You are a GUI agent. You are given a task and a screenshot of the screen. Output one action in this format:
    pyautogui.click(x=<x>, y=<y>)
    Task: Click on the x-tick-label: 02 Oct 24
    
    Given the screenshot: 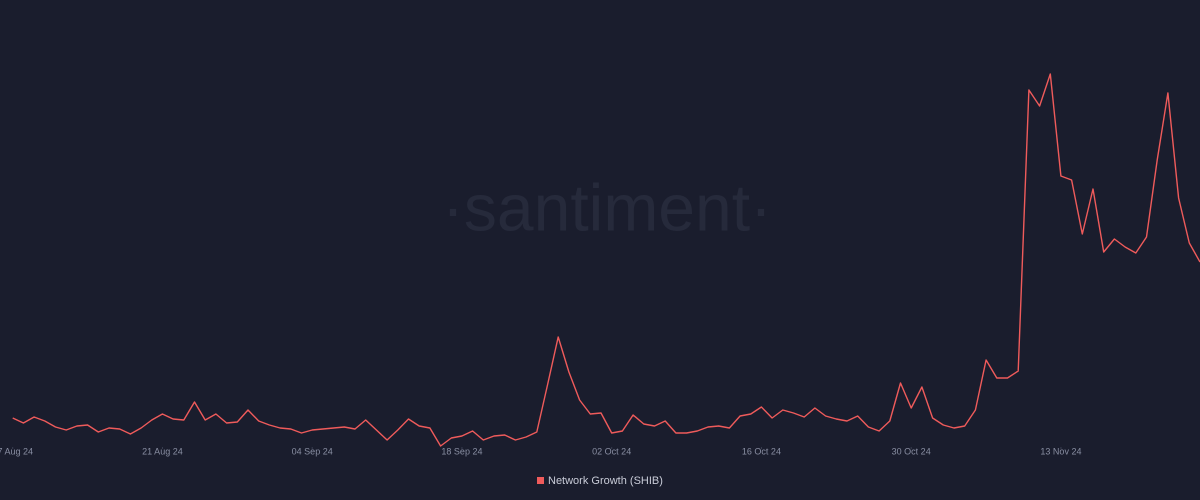 What is the action you would take?
    pyautogui.click(x=611, y=451)
    